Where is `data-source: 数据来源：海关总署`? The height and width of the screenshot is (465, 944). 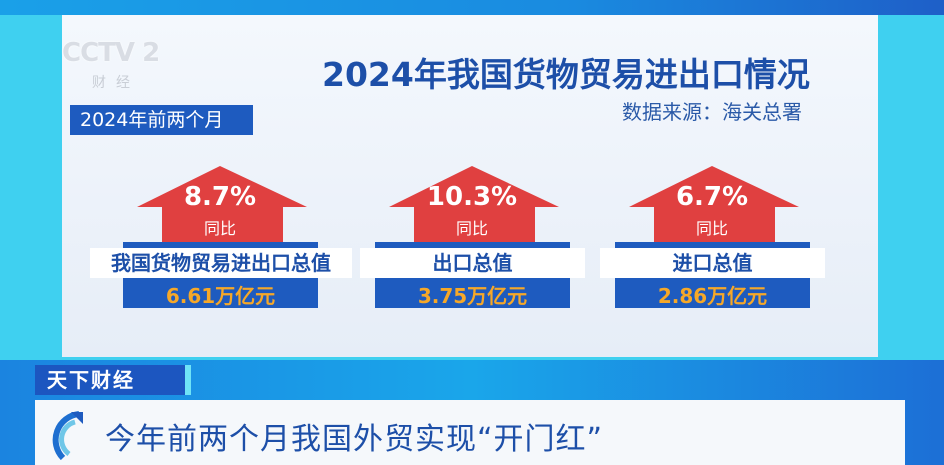
data-source: 数据来源：海关总署 is located at coordinates (712, 112).